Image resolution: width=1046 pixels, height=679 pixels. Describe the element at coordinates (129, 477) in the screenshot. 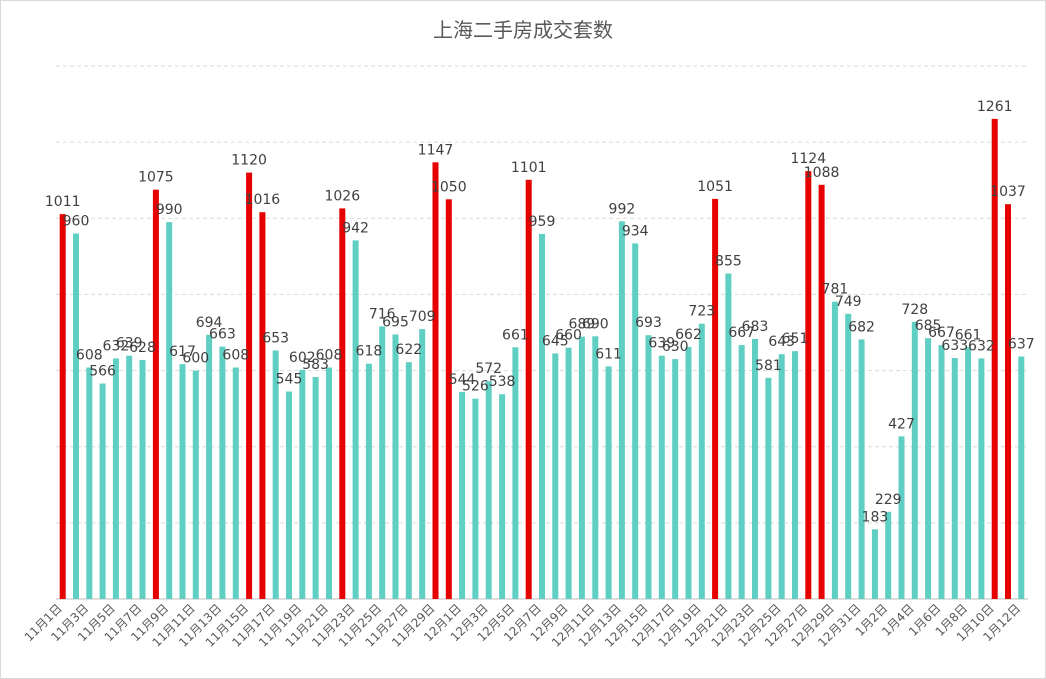

I see `bar-11月6日` at that location.